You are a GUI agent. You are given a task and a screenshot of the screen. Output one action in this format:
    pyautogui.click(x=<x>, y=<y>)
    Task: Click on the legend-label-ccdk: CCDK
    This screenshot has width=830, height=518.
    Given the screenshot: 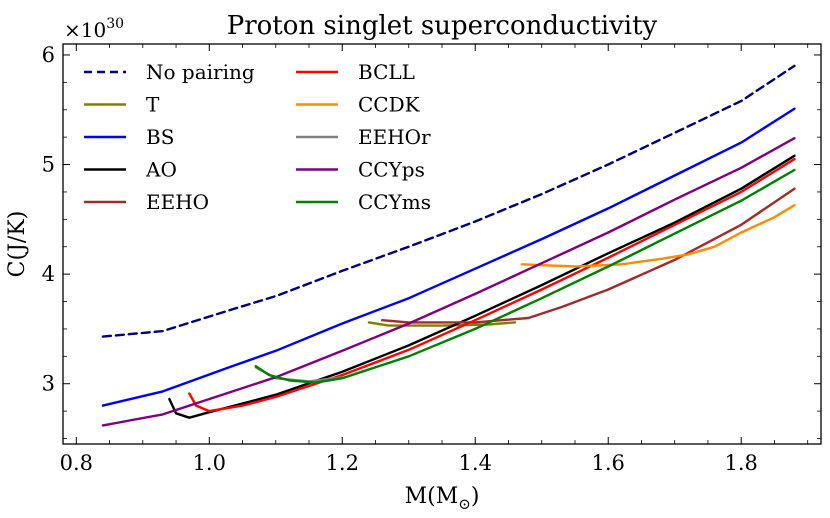 What is the action you would take?
    pyautogui.click(x=389, y=105)
    